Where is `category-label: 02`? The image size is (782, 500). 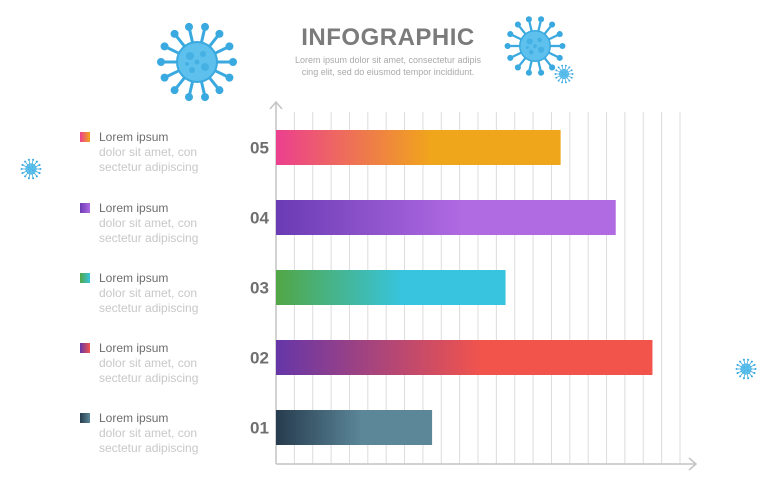 category-label: 02 is located at coordinates (259, 358).